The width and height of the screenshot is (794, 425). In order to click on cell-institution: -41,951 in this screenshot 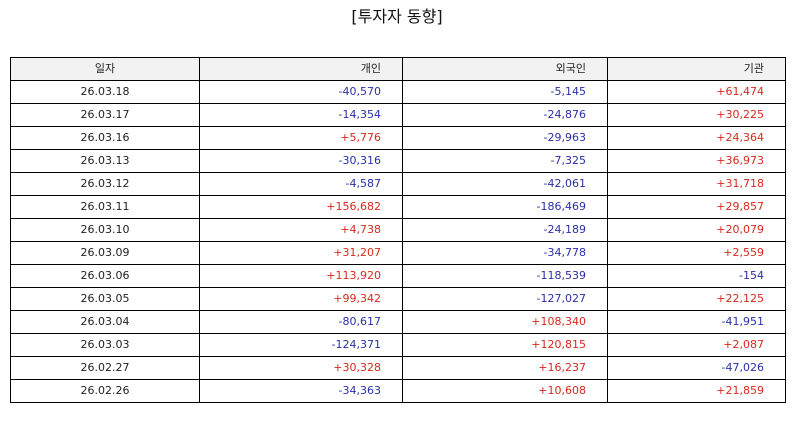, I will do `click(696, 322)`.